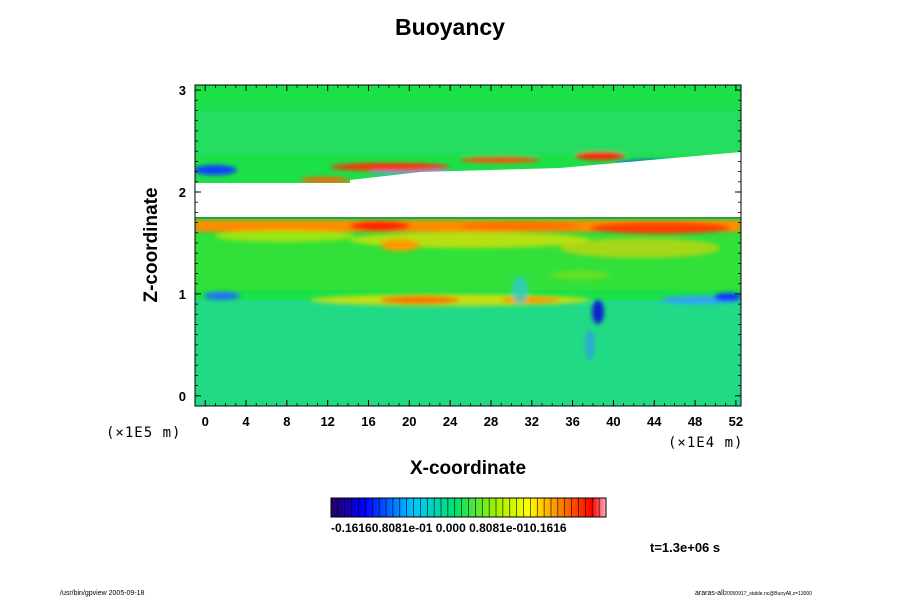 The height and width of the screenshot is (600, 900). Describe the element at coordinates (286, 421) in the screenshot. I see `x-tick-label-8: 8` at that location.